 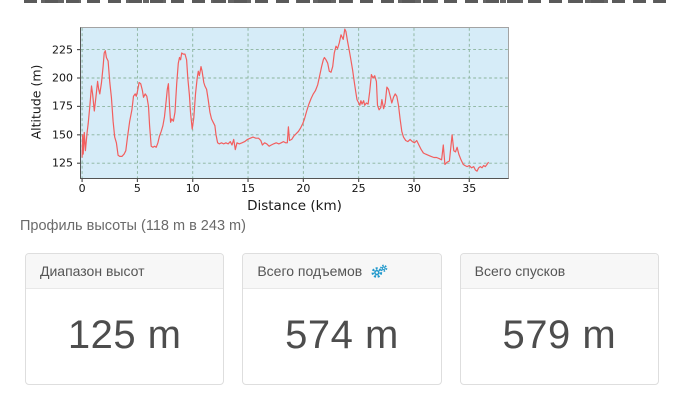 I want to click on clipped-text-row, so click(x=345, y=1).